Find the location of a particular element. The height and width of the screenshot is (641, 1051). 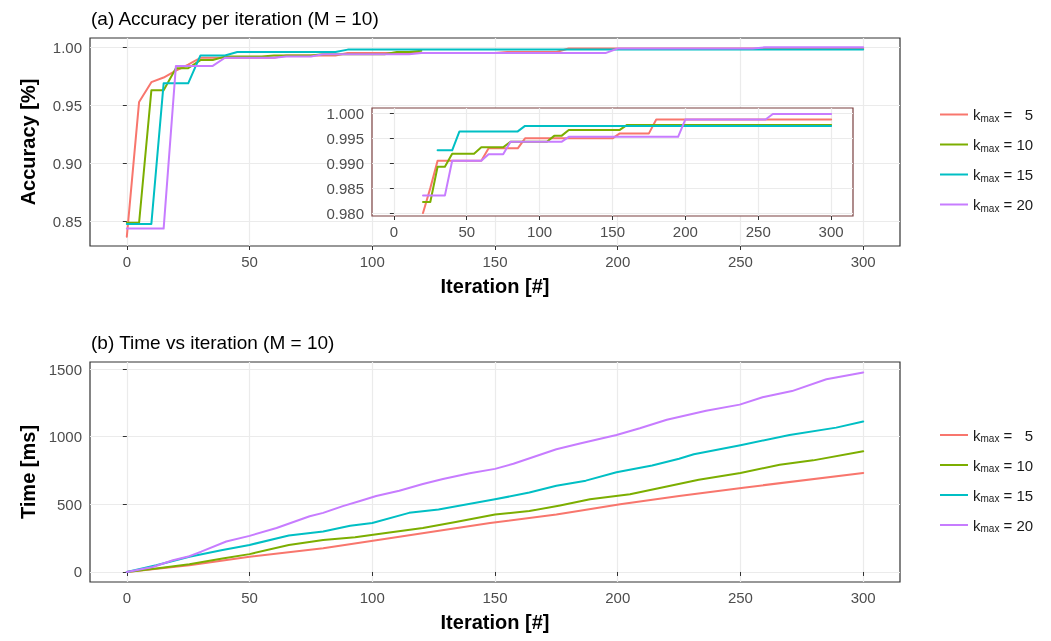

y-tick-label: 0 is located at coordinates (77, 572).